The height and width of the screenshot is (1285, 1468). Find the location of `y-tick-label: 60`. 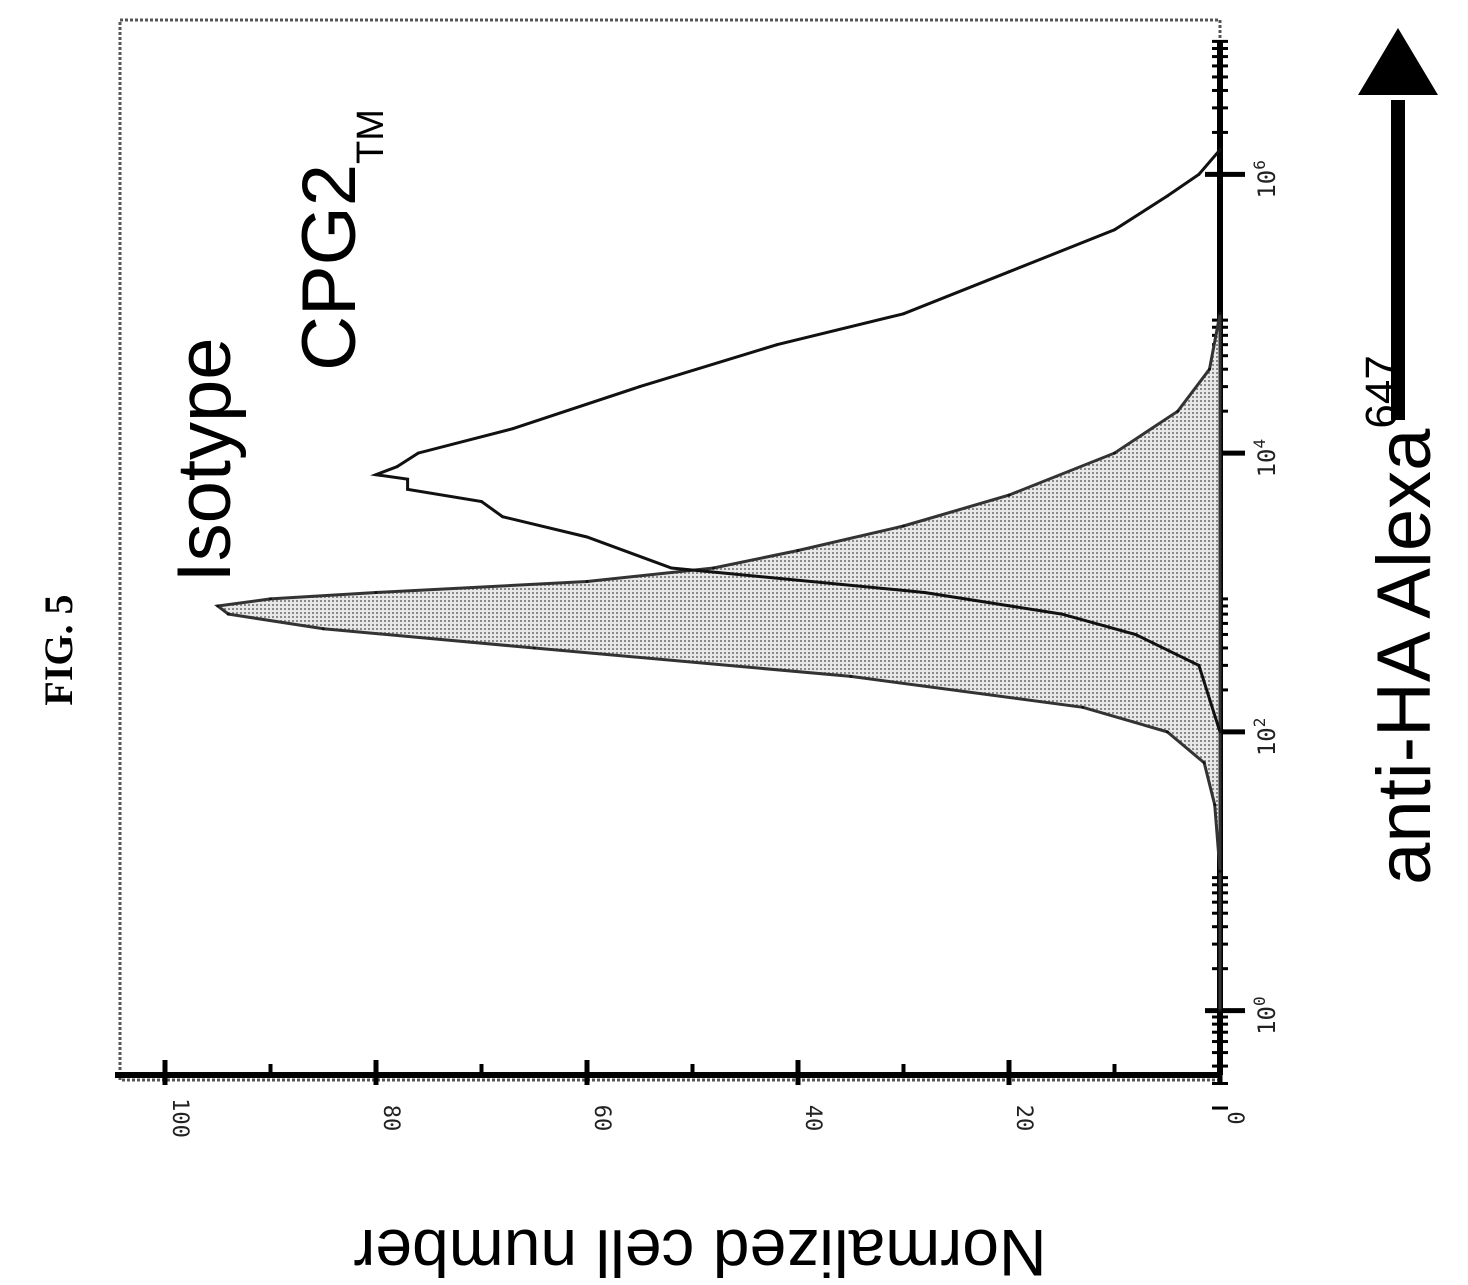

y-tick-label: 60 is located at coordinates (601, 1118).